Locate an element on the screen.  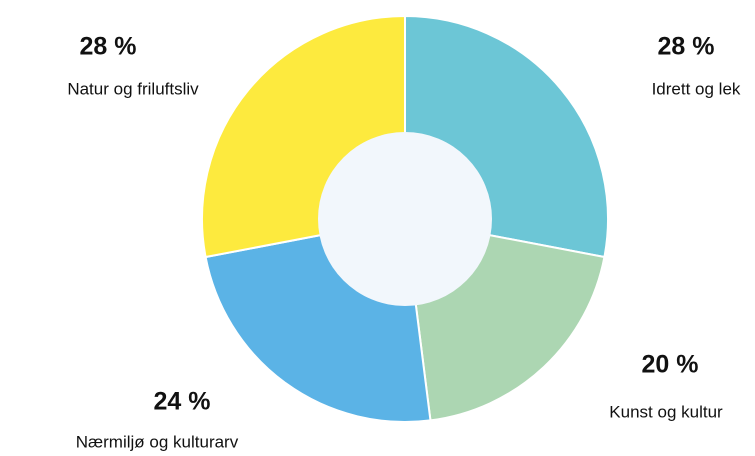
category-label: Kunst og kultur is located at coordinates (666, 411).